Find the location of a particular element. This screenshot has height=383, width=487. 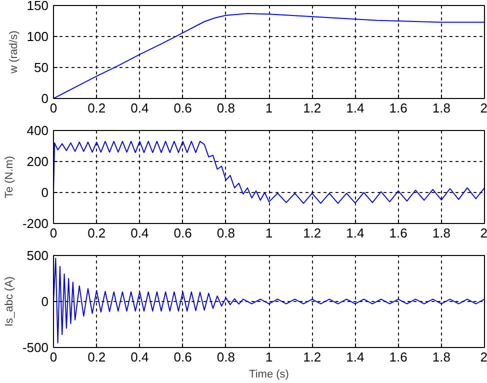

y-tick-label: -500 is located at coordinates (35, 347).